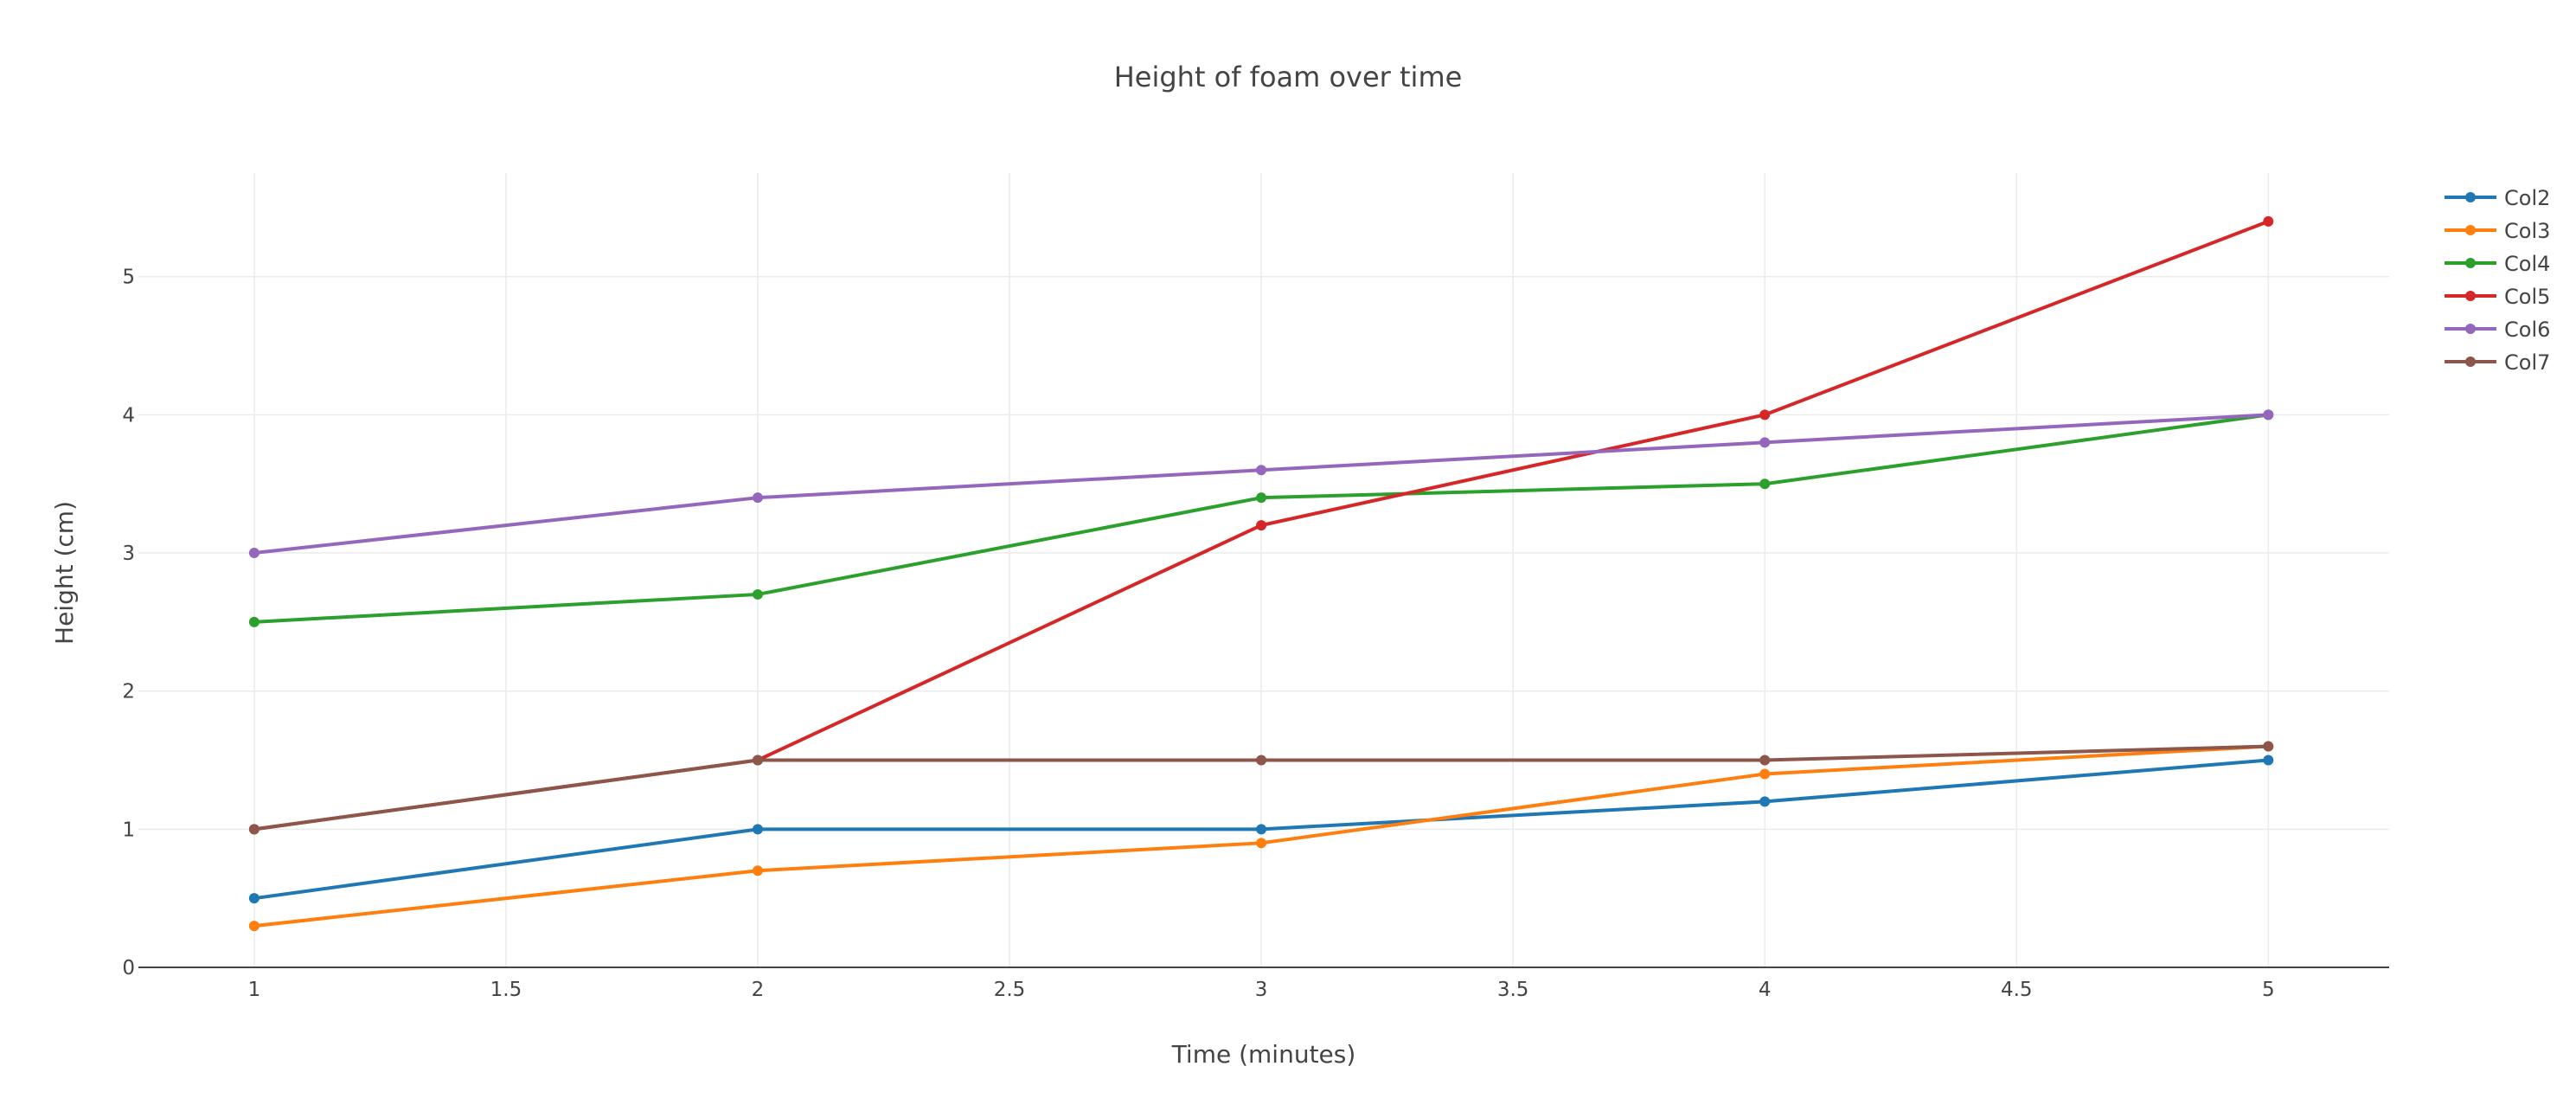  What do you see at coordinates (2497, 231) in the screenshot?
I see `legend-item-col3: Col3` at bounding box center [2497, 231].